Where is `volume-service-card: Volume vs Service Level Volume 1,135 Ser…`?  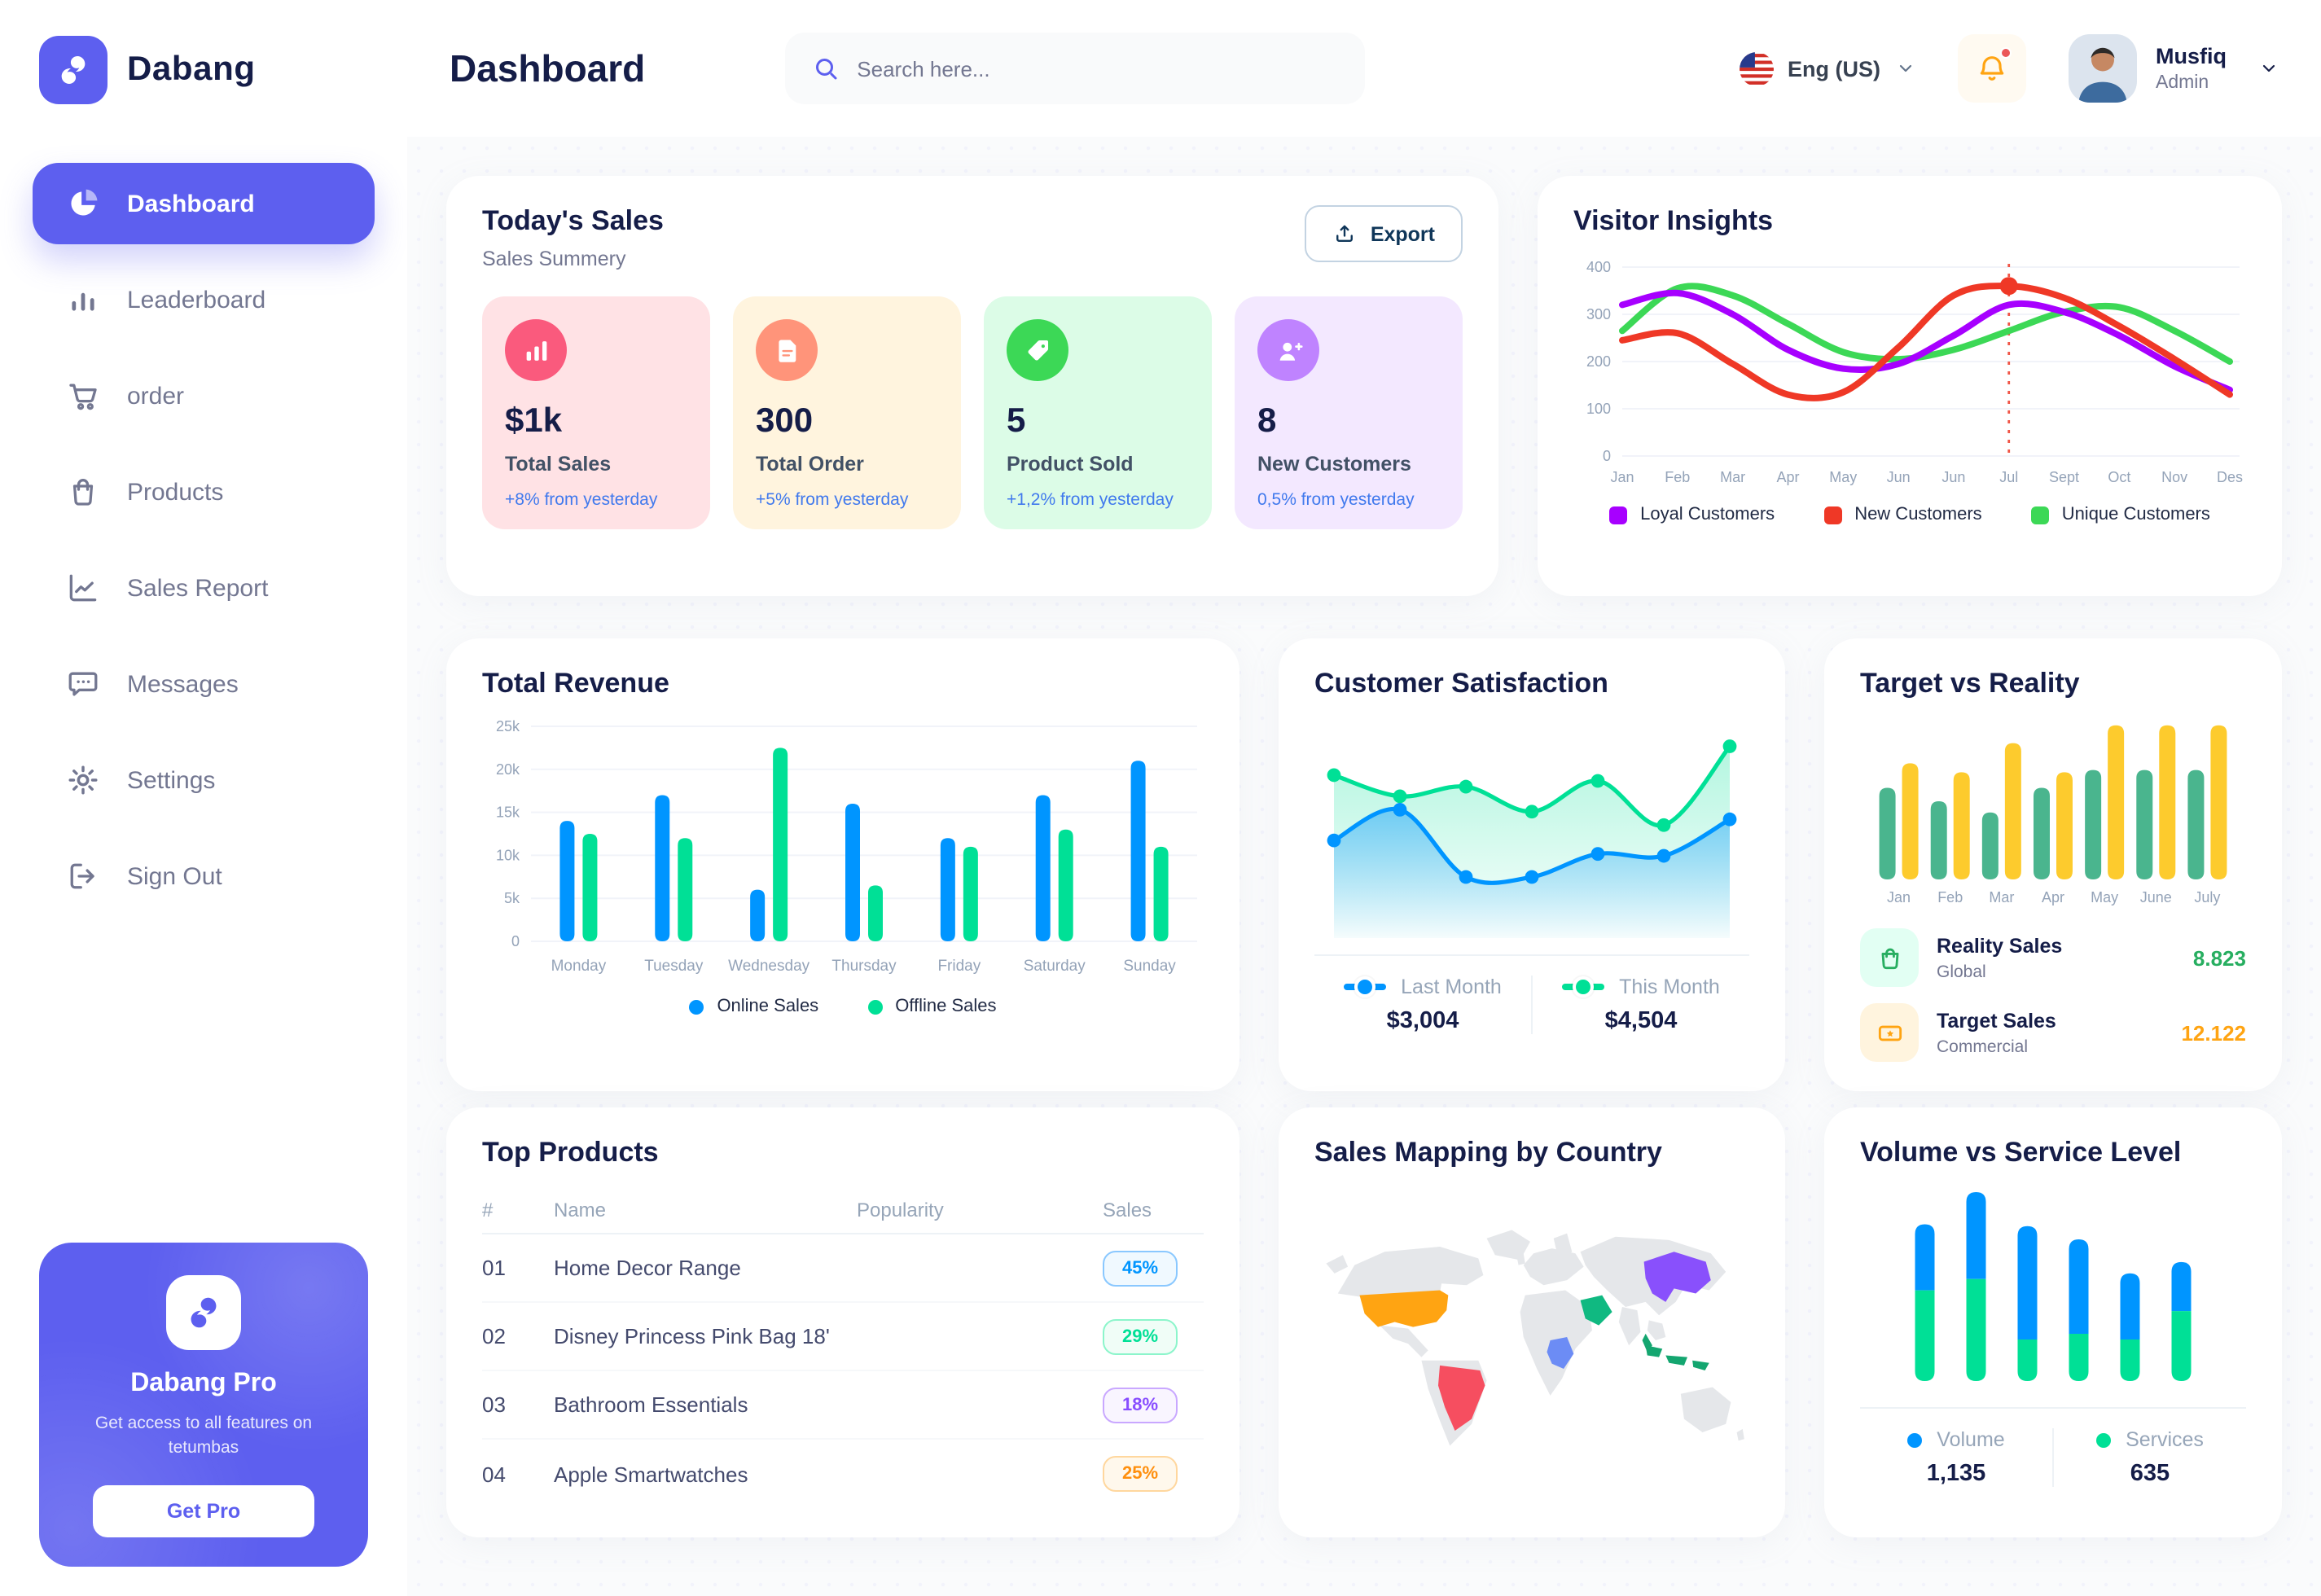 volume-service-card: Volume vs Service Level Volume 1,135 Ser… is located at coordinates (2053, 1322).